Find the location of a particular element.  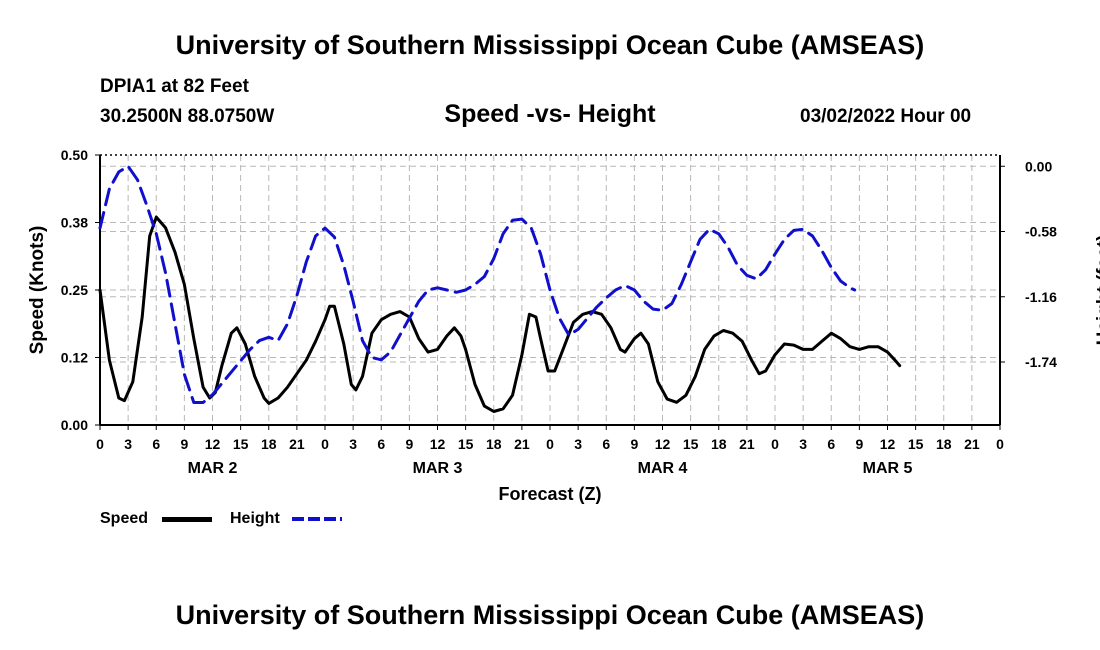

y-right-tick-label: -1.16 is located at coordinates (1041, 297).